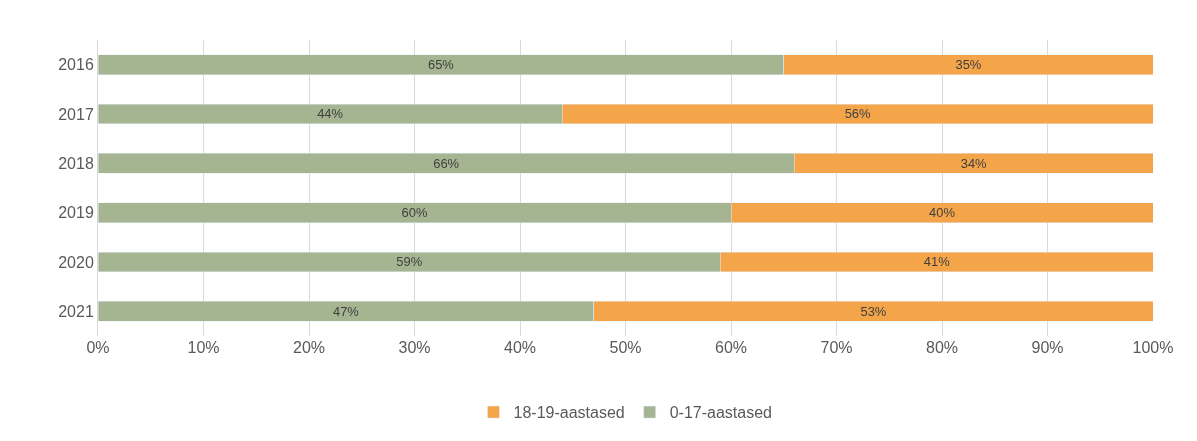 This screenshot has width=1197, height=441. I want to click on y-tick-label: 2017, so click(76, 114).